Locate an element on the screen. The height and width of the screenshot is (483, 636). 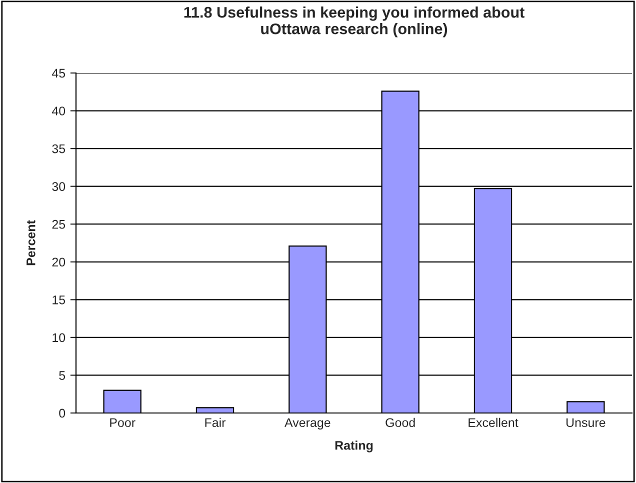
x-tick-label: Good is located at coordinates (400, 423).